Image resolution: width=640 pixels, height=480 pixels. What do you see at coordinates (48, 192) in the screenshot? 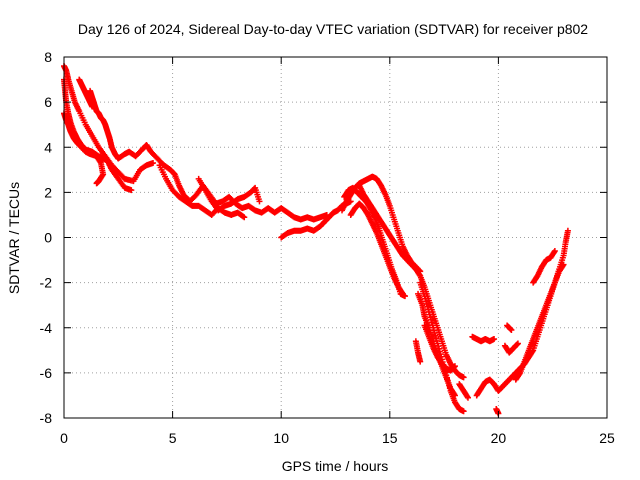
I see `y-tick-label: 2` at bounding box center [48, 192].